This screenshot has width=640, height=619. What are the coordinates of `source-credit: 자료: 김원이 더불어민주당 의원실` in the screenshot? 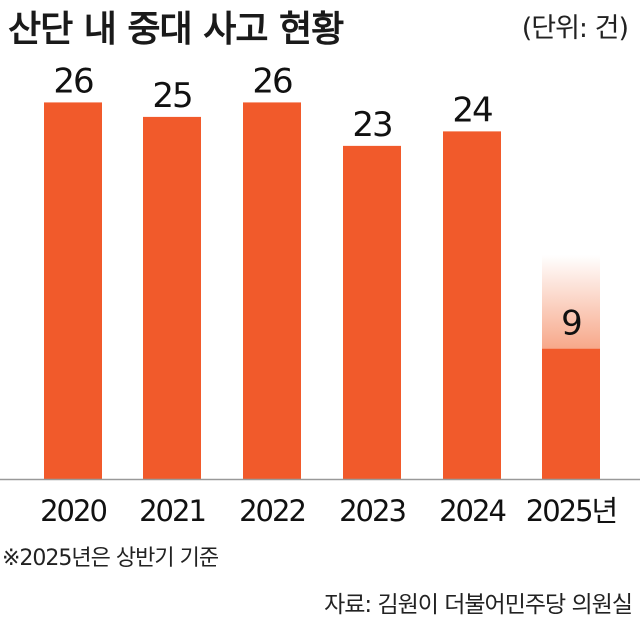 It's located at (478, 605).